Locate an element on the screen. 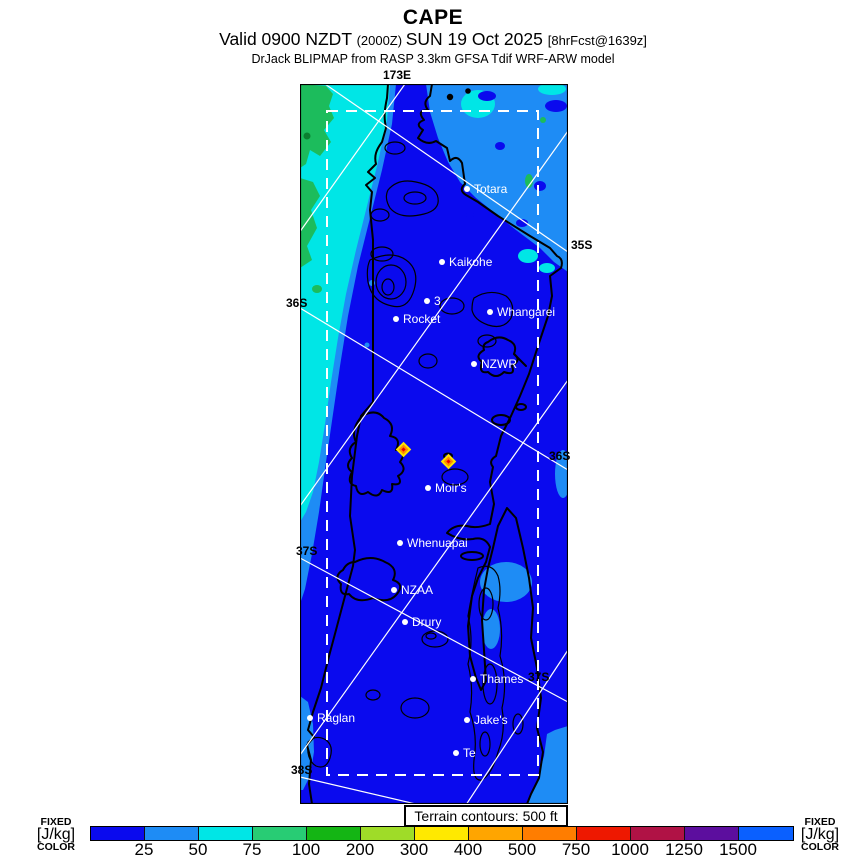 Image resolution: width=850 pixels, height=860 pixels. town-label: NZAA is located at coordinates (417, 590).